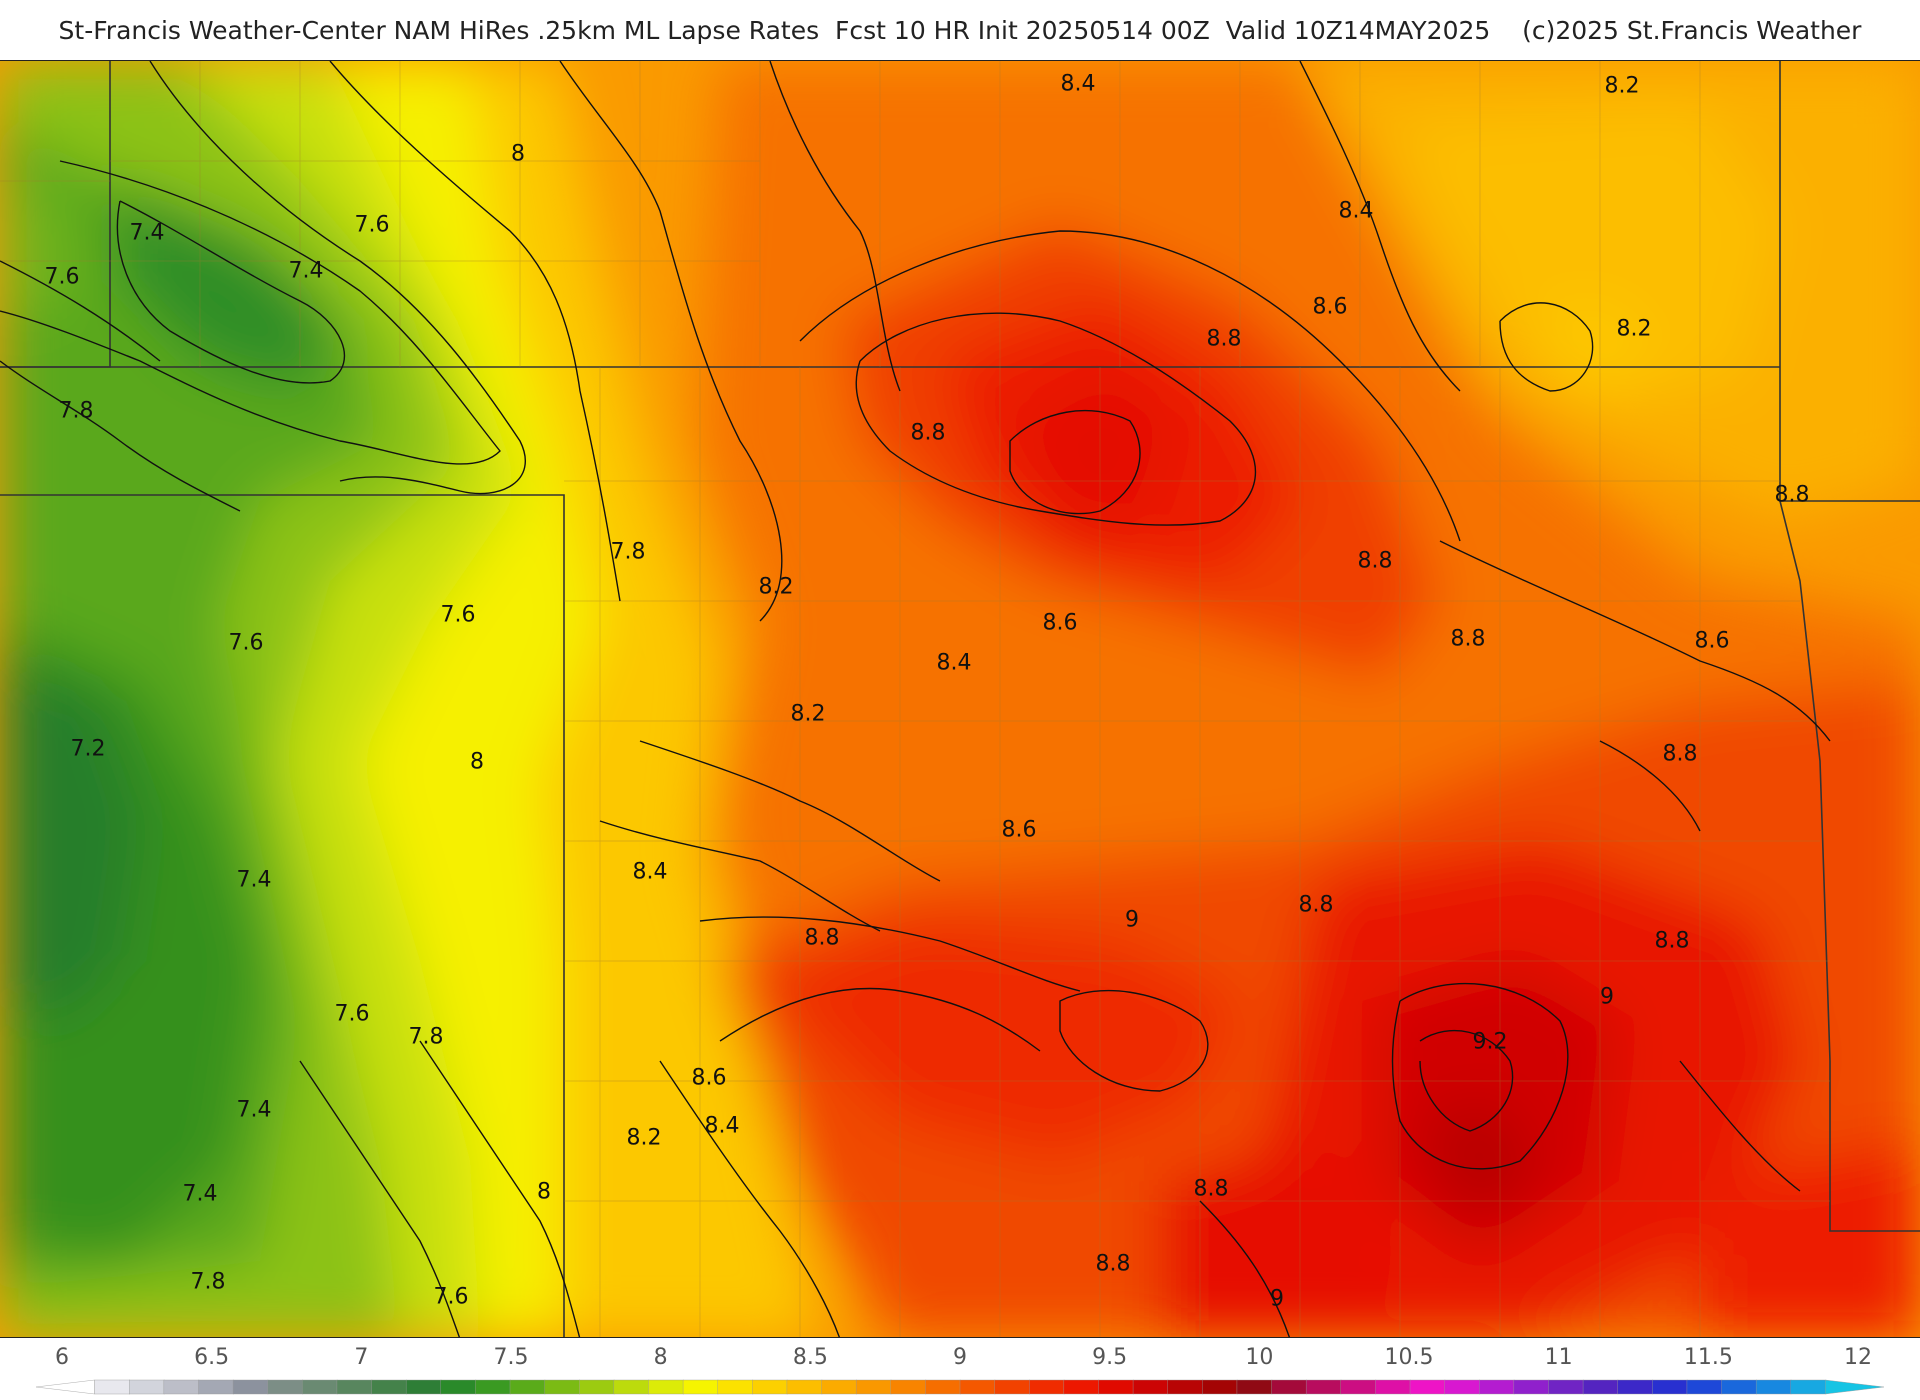  Describe the element at coordinates (62, 1357) in the screenshot. I see `colorbar-tick-label: 6` at that location.